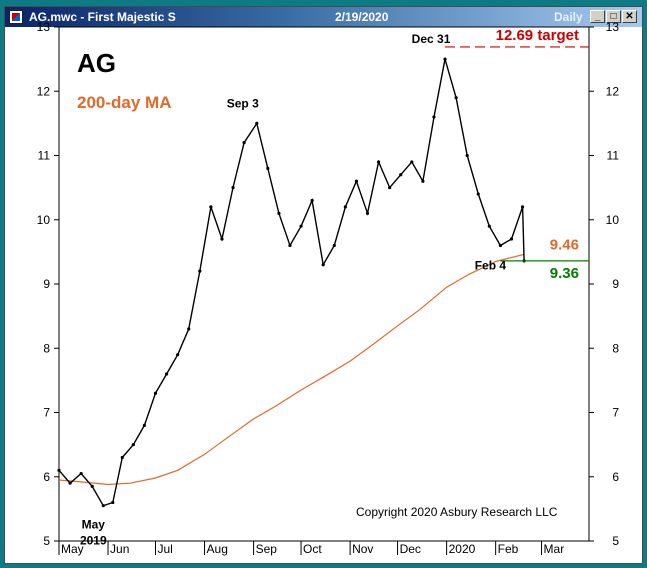 The height and width of the screenshot is (568, 647). I want to click on y-tick-label-left: 13, so click(44, 27).